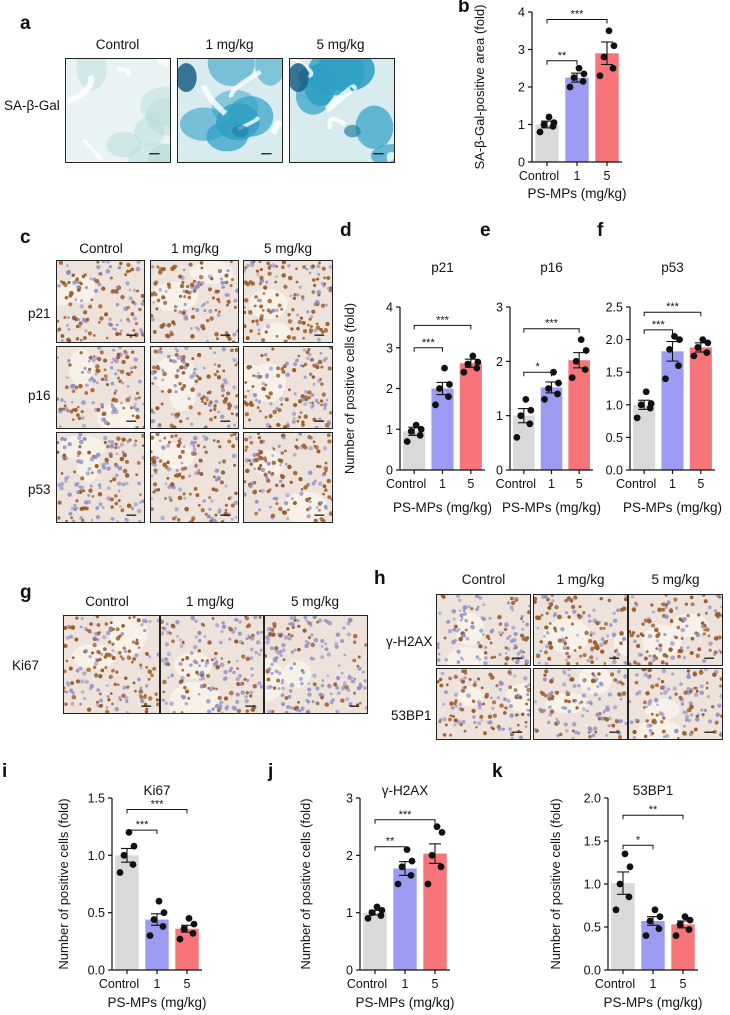 This screenshot has height=1015, width=730. Describe the element at coordinates (380, 578) in the screenshot. I see `panel-label-h: h` at that location.